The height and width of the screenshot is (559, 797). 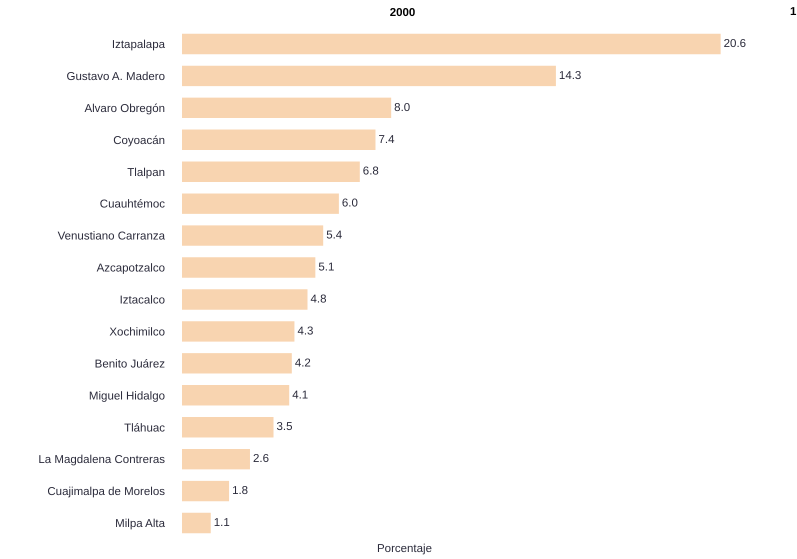 I want to click on data-label: 3.5, so click(x=284, y=427).